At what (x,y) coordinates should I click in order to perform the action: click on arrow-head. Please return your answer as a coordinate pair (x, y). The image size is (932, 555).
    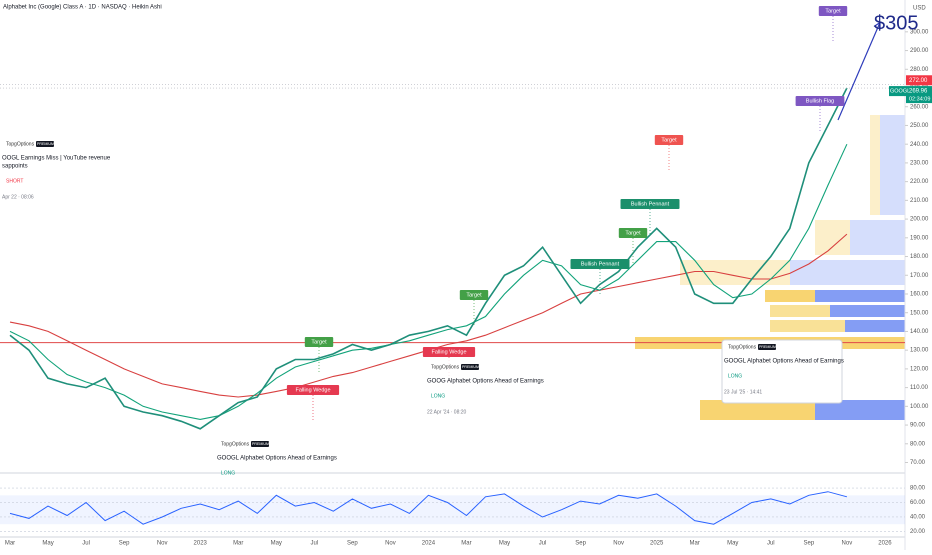
    Looking at the image, I should click on (877, 25).